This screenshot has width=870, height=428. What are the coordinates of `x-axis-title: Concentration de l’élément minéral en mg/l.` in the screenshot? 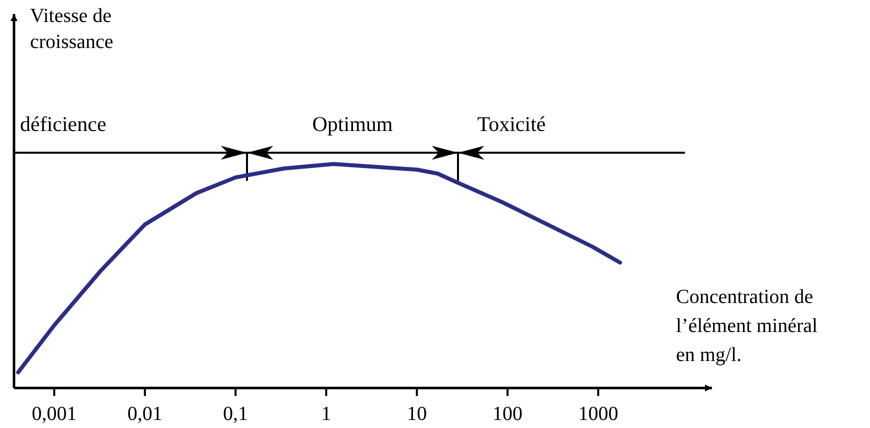 It's located at (747, 326).